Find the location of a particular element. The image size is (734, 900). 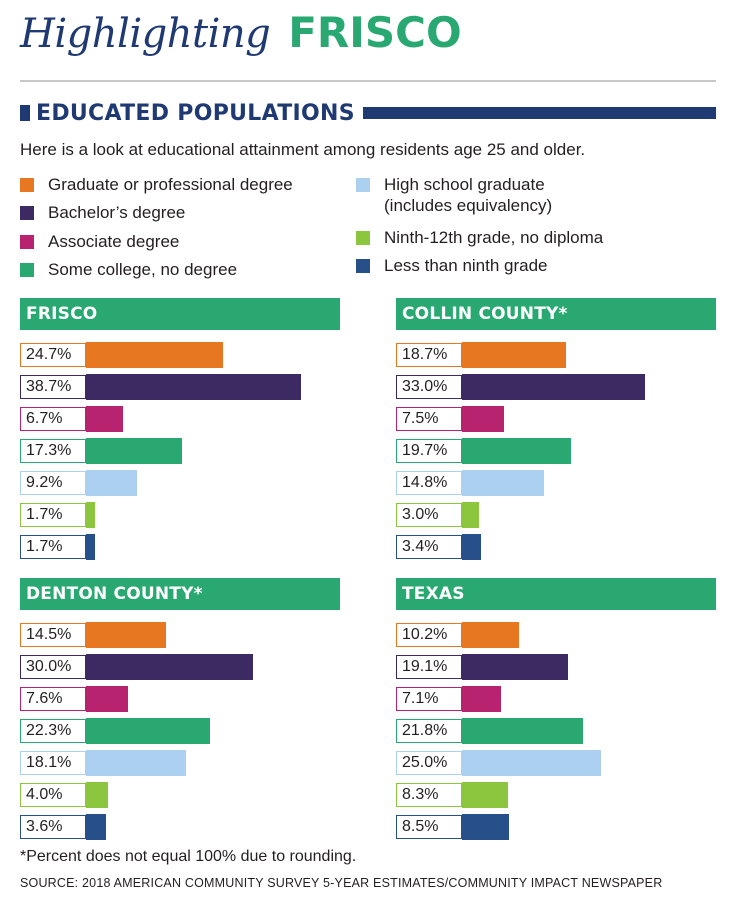

section-title: EDUCATED POPULATIONS is located at coordinates (195, 113).